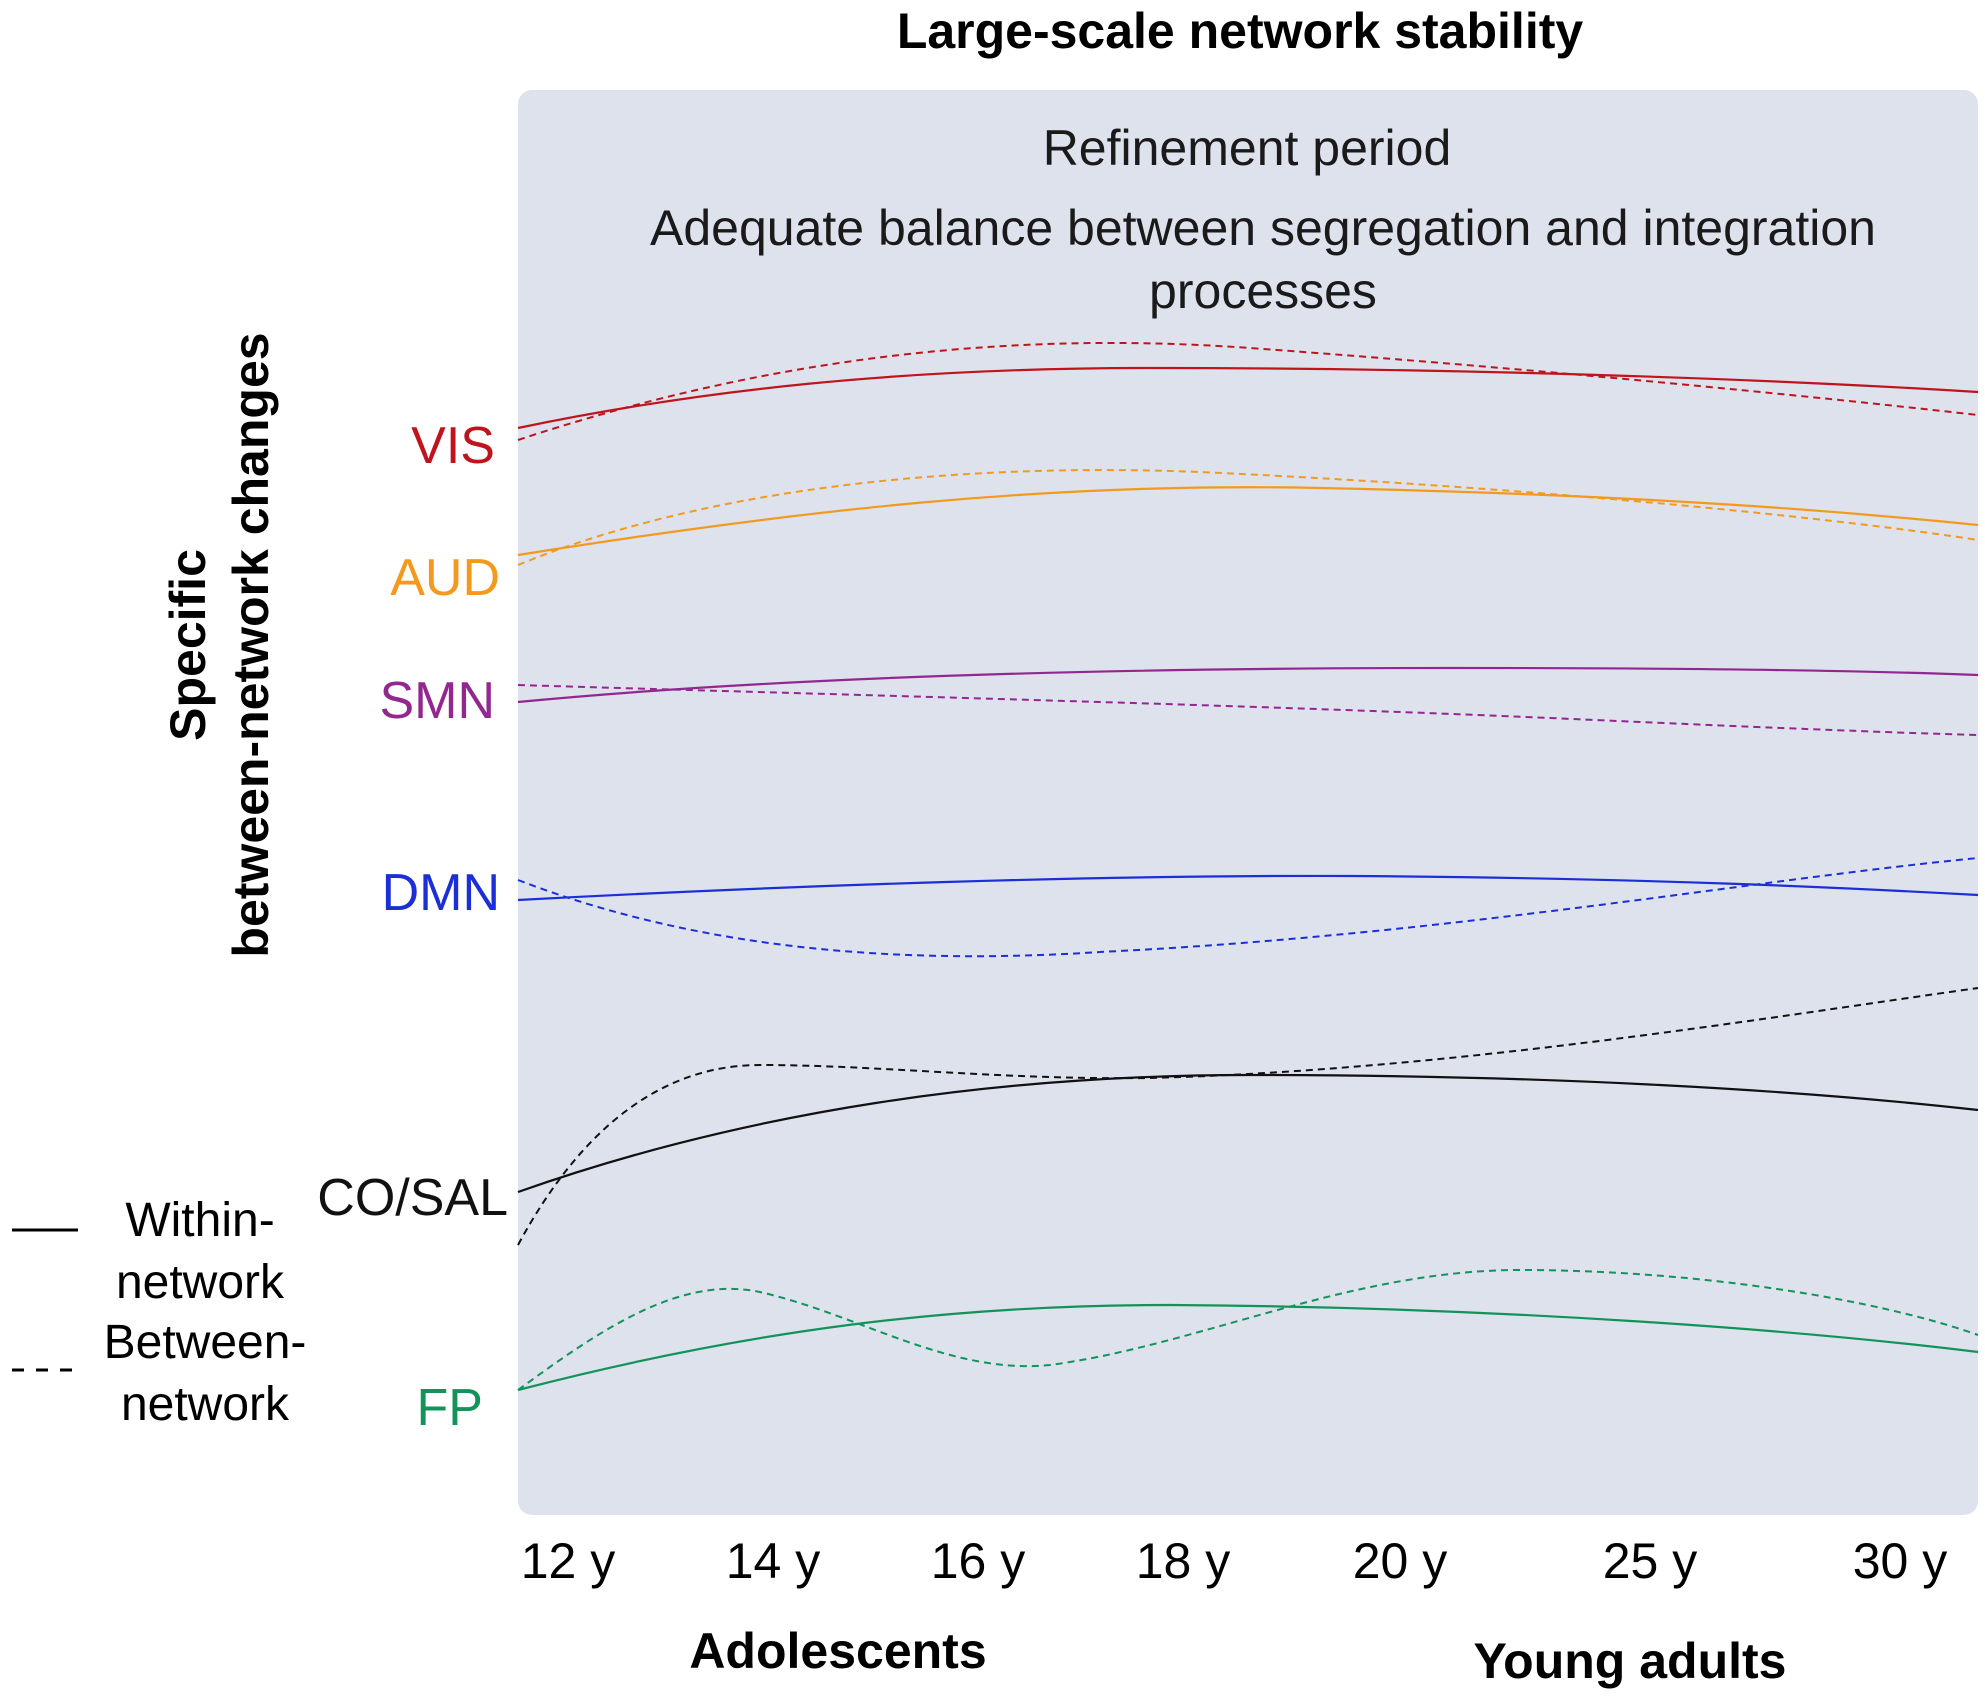 The width and height of the screenshot is (1985, 1697). What do you see at coordinates (437, 701) in the screenshot?
I see `network-label-smn: SMN` at bounding box center [437, 701].